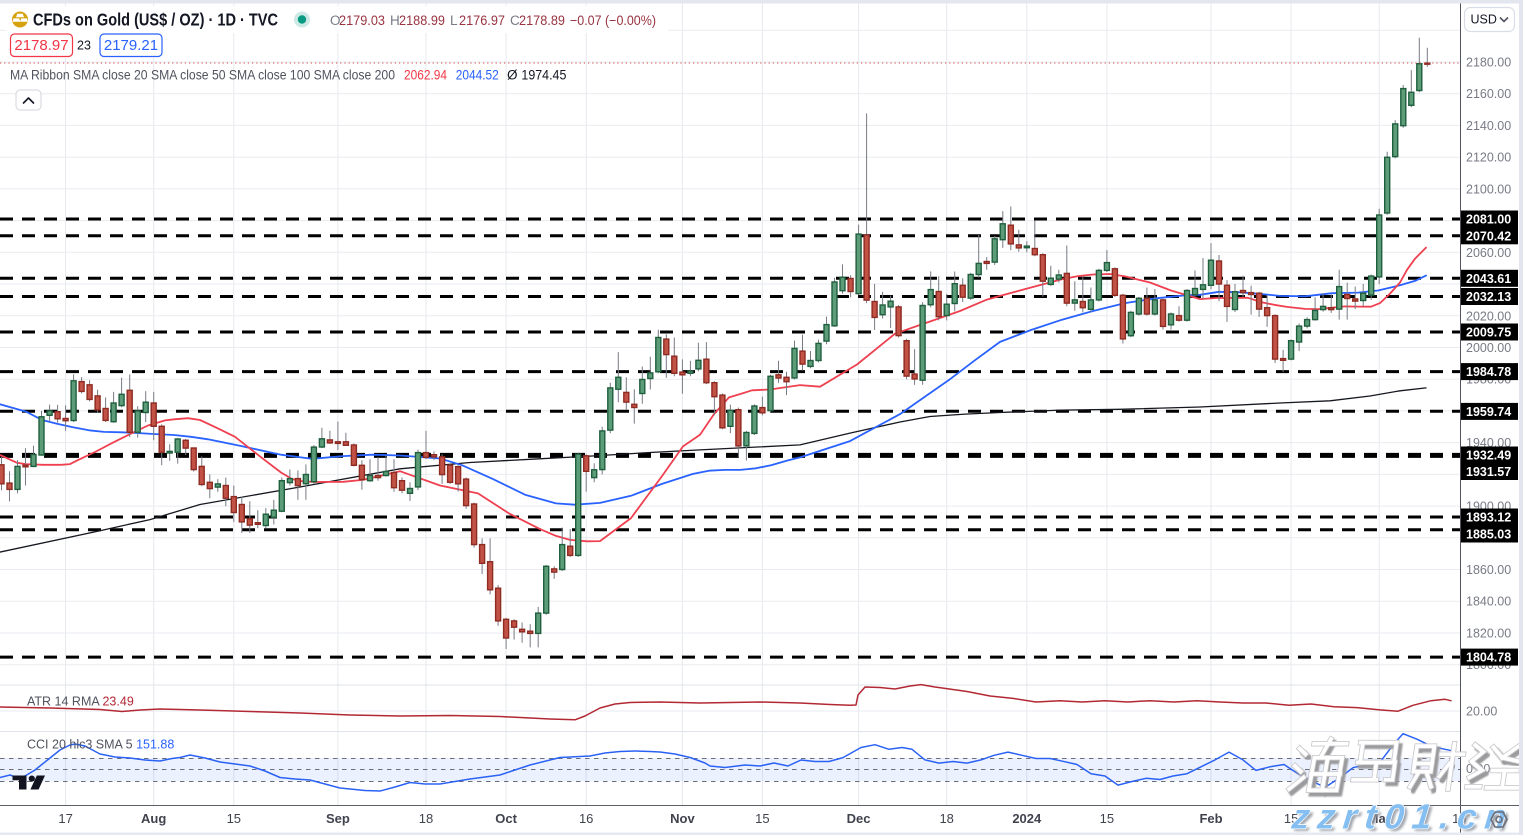 This screenshot has height=835, width=1523. I want to click on svg-text: 2032.13, so click(1488, 297).